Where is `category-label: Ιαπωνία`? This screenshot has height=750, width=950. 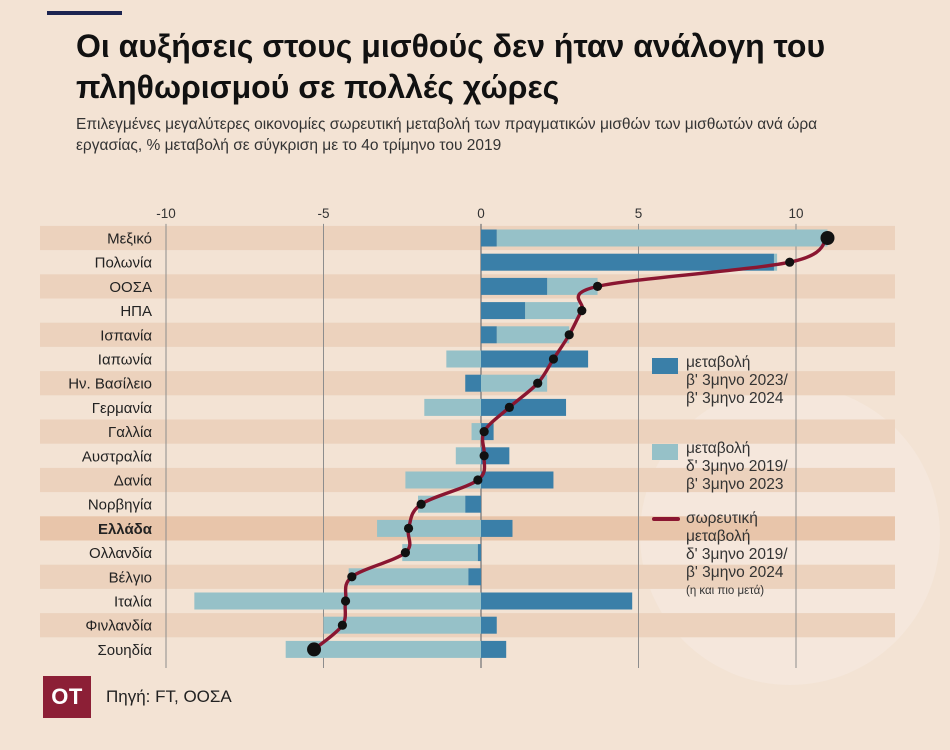 category-label: Ιαπωνία is located at coordinates (125, 360).